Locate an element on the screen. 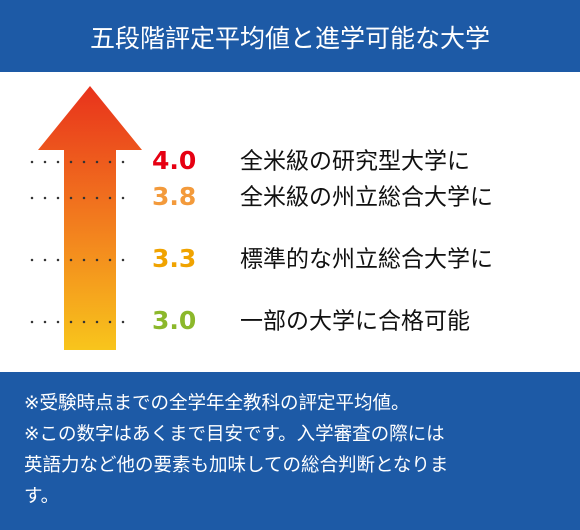 The height and width of the screenshot is (530, 580). level-value: 4.0 is located at coordinates (174, 160).